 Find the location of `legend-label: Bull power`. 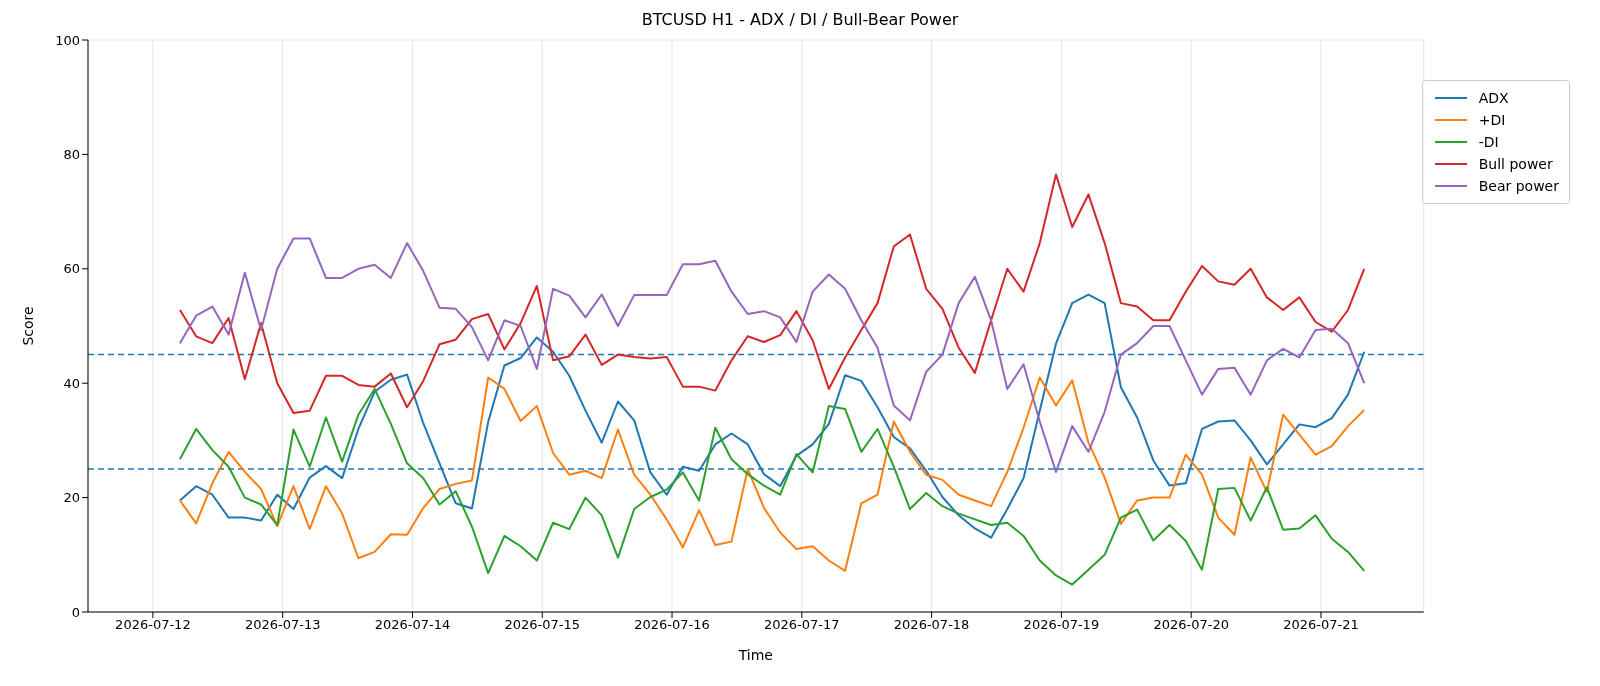

legend-label: Bull power is located at coordinates (1515, 164).